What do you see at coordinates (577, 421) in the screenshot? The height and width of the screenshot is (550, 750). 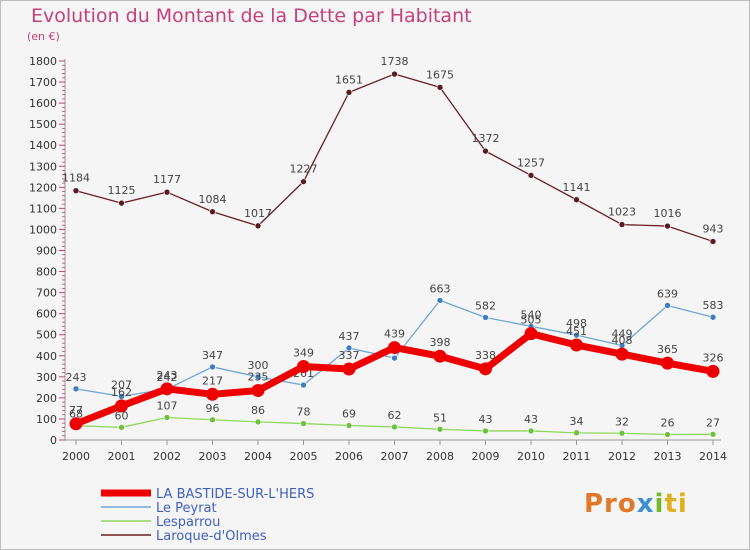 I see `data-label-lesparrou: 34` at bounding box center [577, 421].